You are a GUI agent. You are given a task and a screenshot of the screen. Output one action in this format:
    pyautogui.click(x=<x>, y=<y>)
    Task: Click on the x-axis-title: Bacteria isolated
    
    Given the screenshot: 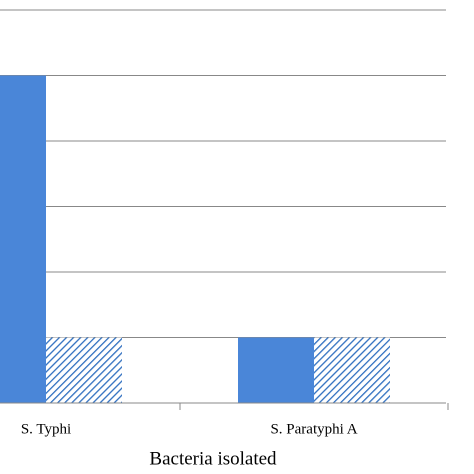 What is the action you would take?
    pyautogui.click(x=213, y=458)
    